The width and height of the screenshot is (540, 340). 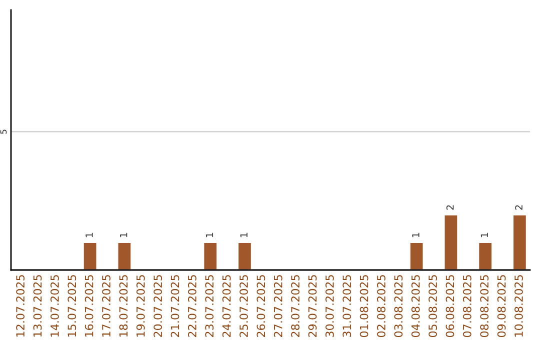 I want to click on x-tick-label: 01.08.2025, so click(x=364, y=306).